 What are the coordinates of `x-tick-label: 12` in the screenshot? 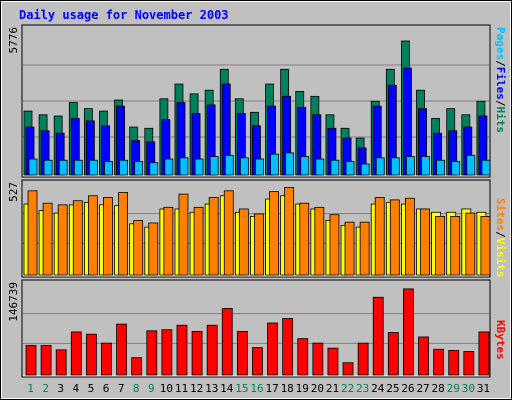 It's located at (196, 388).